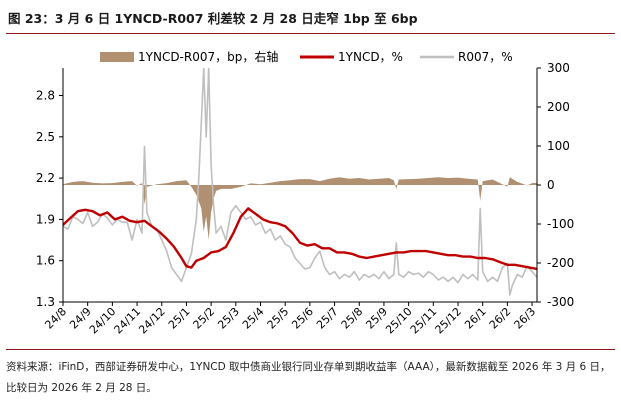  I want to click on right-tick-label: 0, so click(551, 185).